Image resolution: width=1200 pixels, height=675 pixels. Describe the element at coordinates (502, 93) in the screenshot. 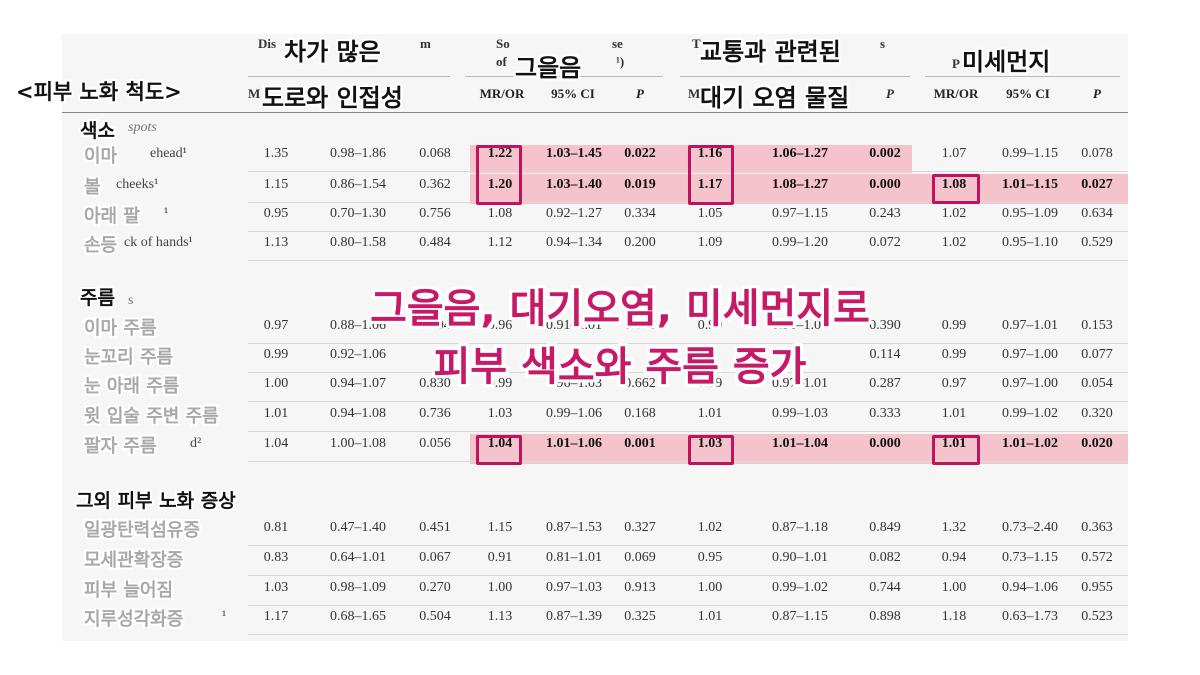

I see `subheader-mr: MR/OR` at that location.